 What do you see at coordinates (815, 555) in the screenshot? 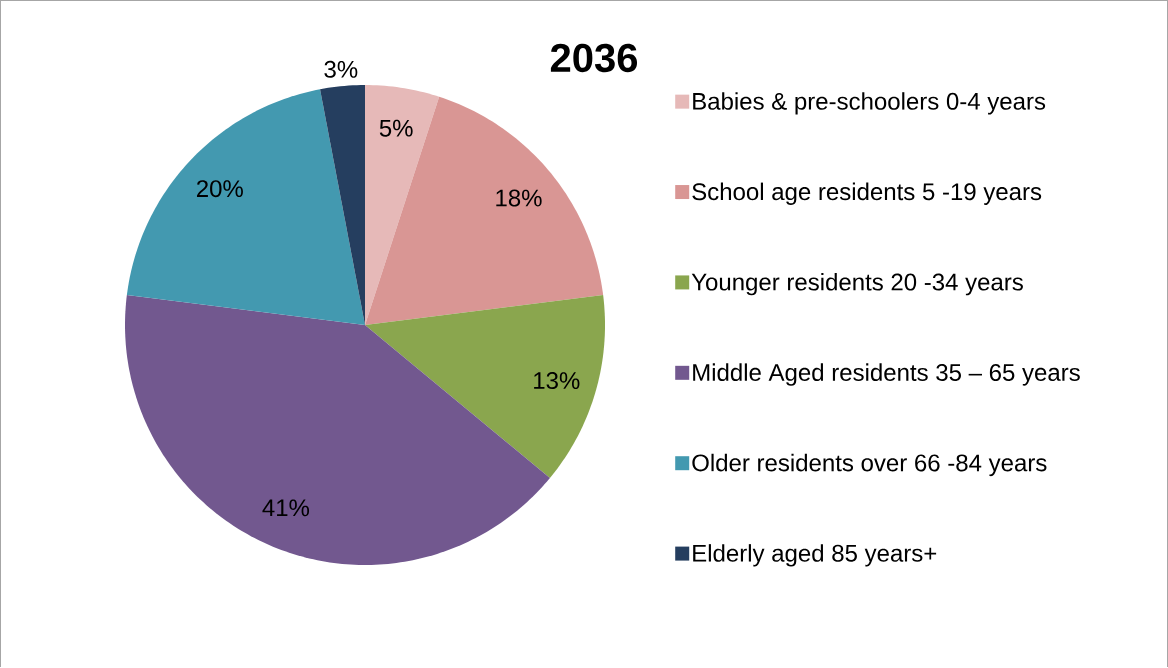
I see `legend-label: Elderly aged 85 years+` at bounding box center [815, 555].